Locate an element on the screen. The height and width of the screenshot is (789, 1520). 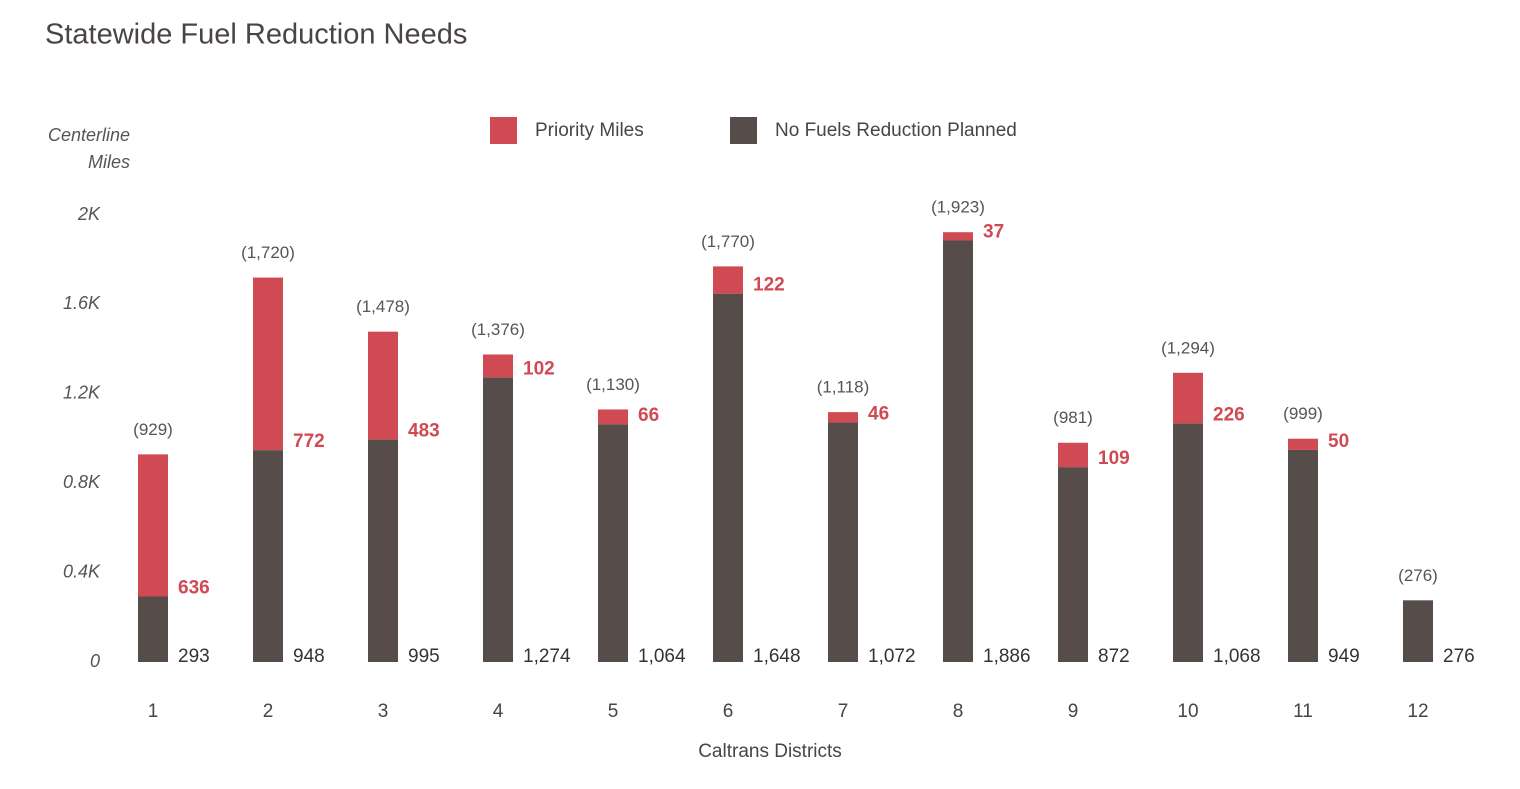
legend-label: Priority Miles is located at coordinates (589, 130).